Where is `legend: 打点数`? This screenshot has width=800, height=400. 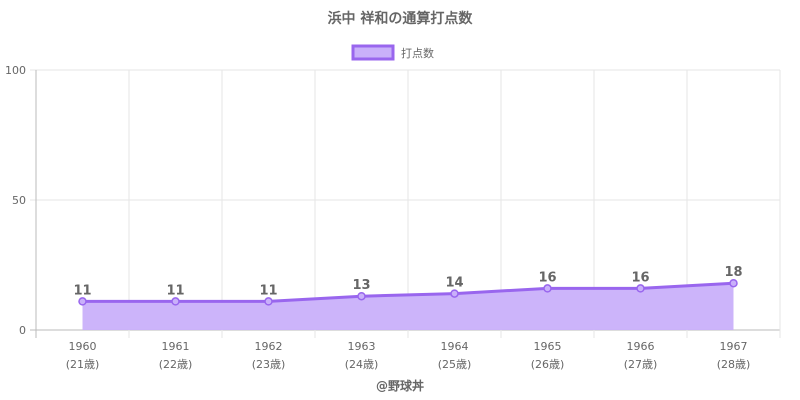 legend: 打点数 is located at coordinates (392, 52).